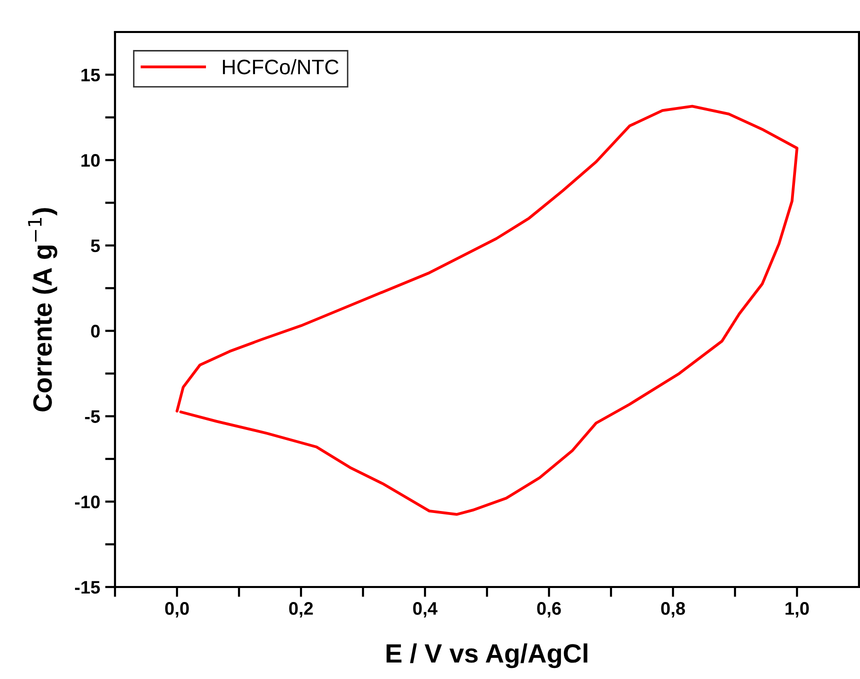 This screenshot has width=860, height=679. I want to click on y-tick-label: 10, so click(90, 160).